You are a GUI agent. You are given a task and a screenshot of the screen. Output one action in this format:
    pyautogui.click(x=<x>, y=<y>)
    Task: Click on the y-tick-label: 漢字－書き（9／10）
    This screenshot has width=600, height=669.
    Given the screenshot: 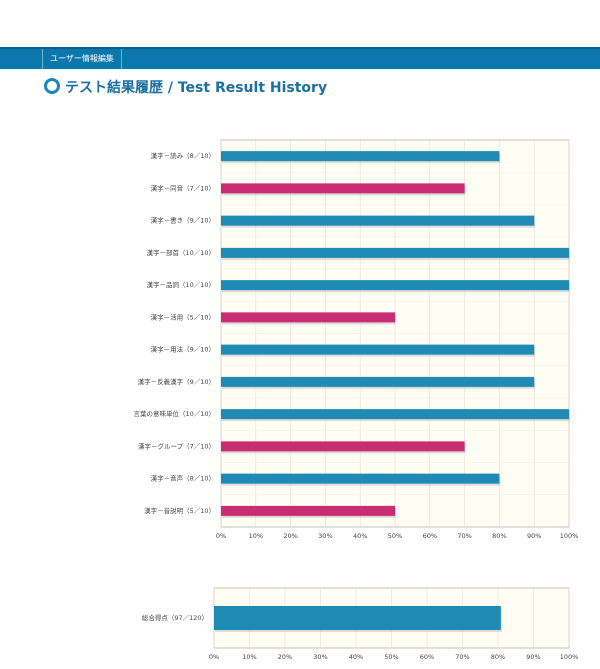 What is the action you would take?
    pyautogui.click(x=183, y=220)
    